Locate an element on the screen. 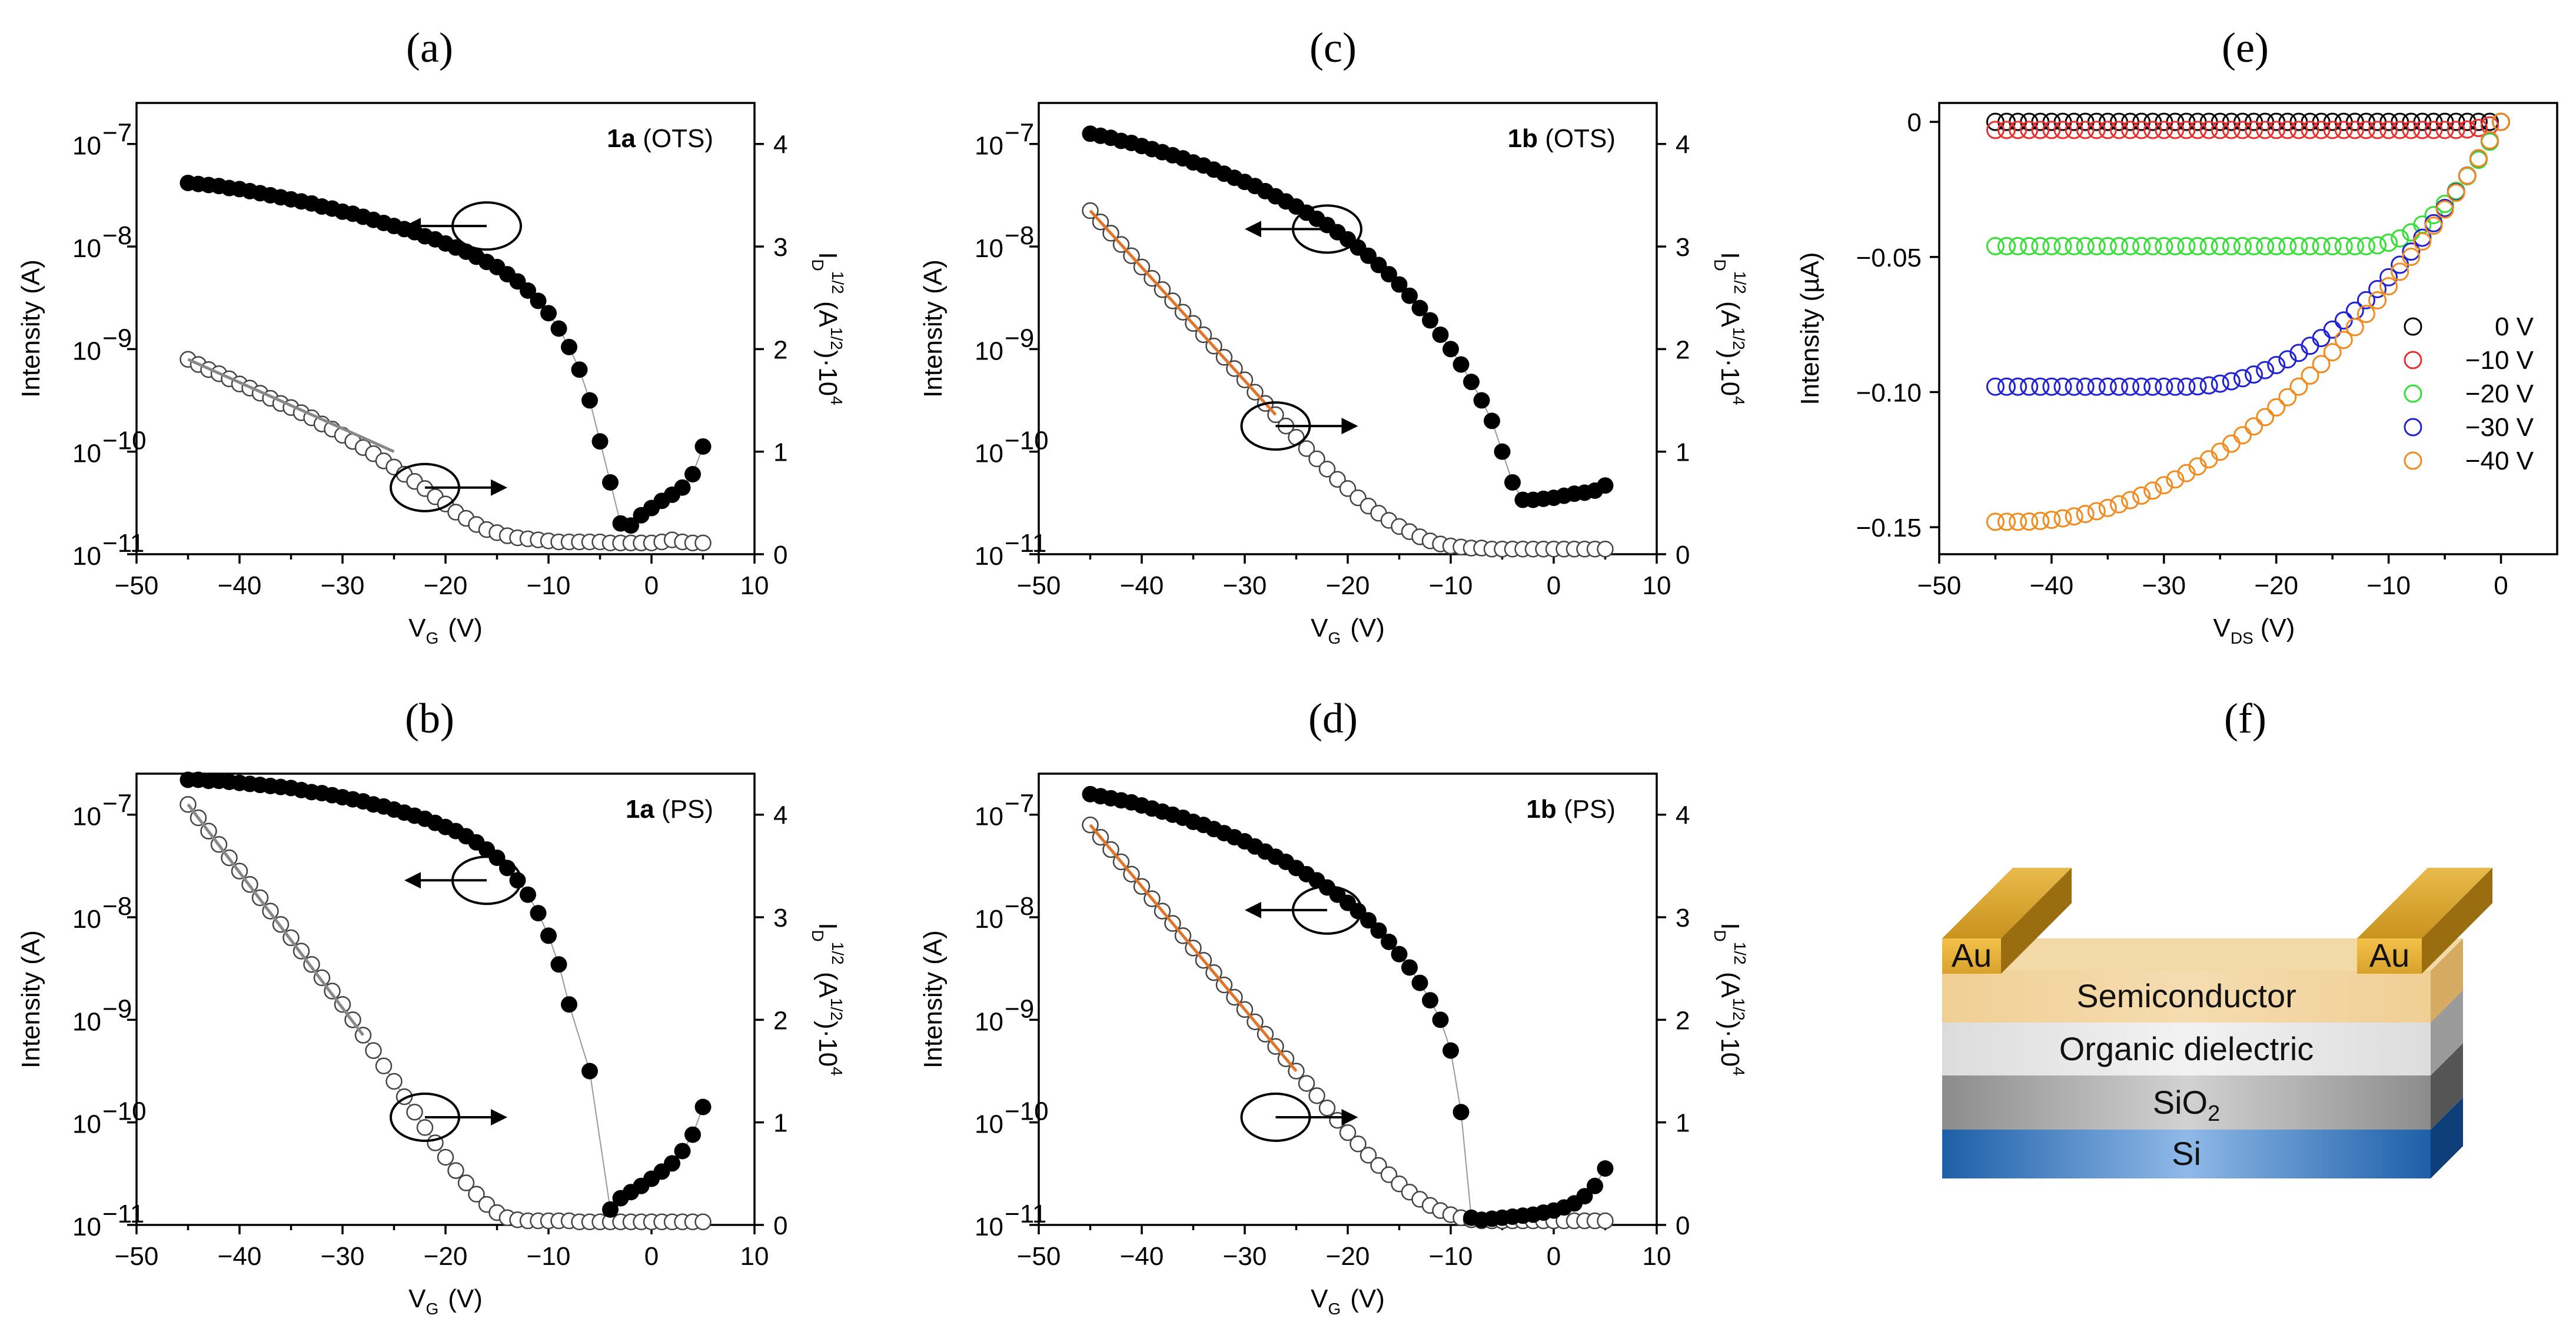 The width and height of the screenshot is (2576, 1342). si-label: Si is located at coordinates (2186, 1153).